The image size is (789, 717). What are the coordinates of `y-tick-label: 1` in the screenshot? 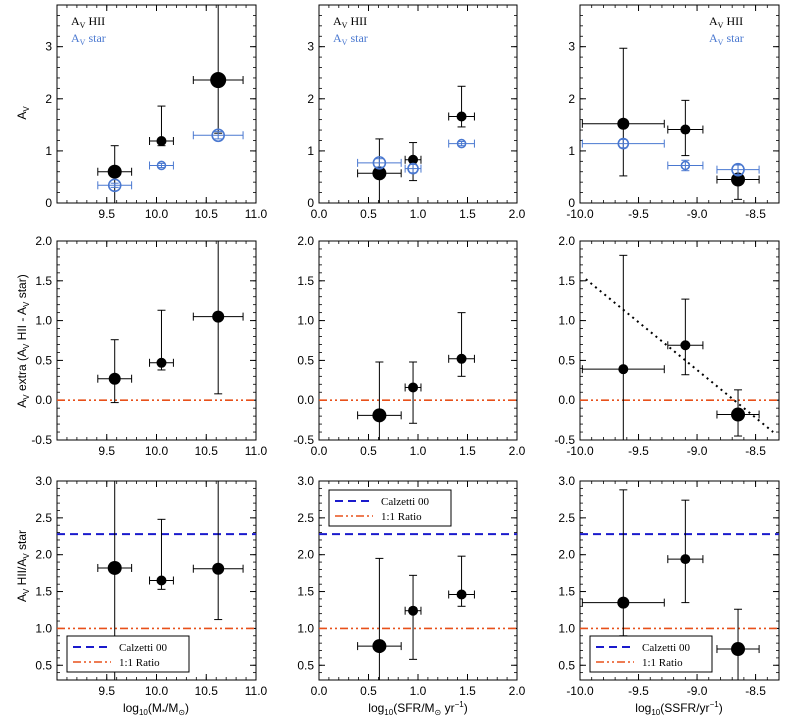 It's located at (310, 151).